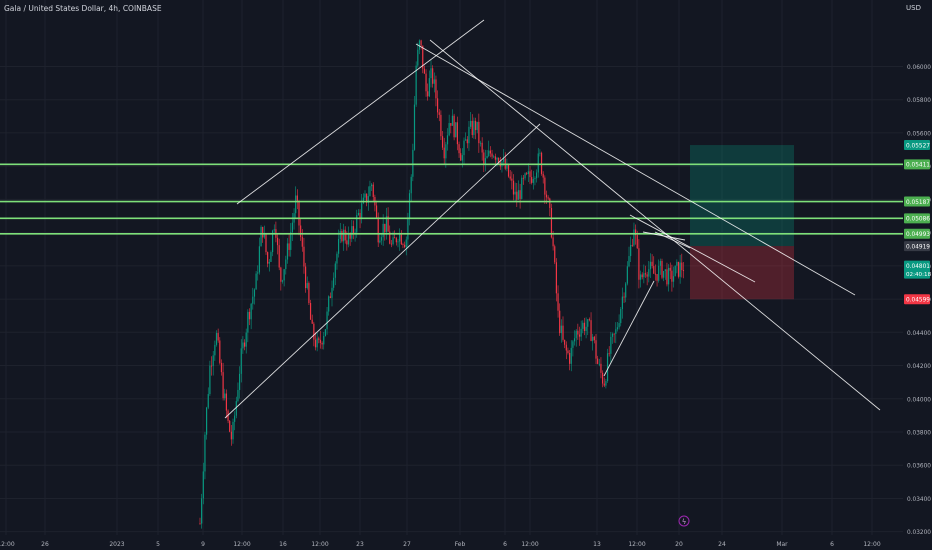  Describe the element at coordinates (919, 467) in the screenshot. I see `price-tick-label: 0.03600` at that location.